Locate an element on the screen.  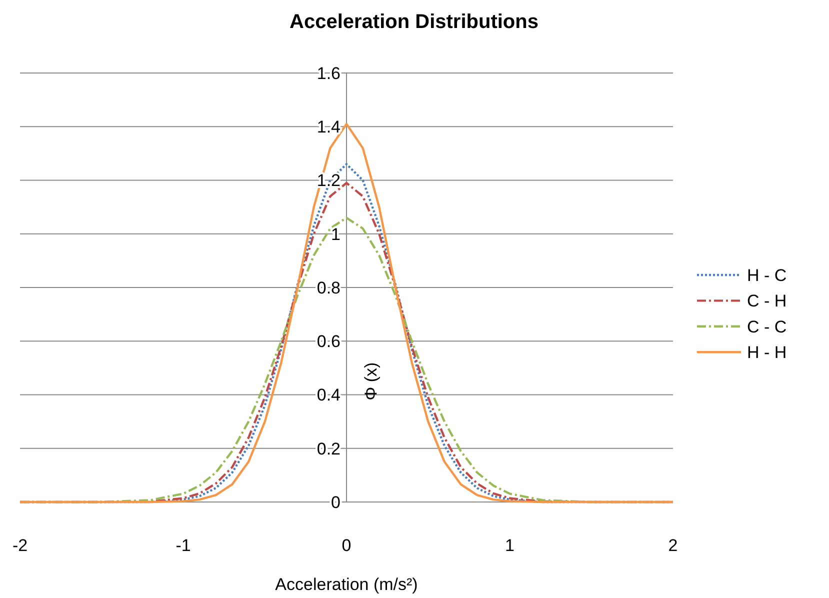
y-tick-label: 0.2 is located at coordinates (328, 448).